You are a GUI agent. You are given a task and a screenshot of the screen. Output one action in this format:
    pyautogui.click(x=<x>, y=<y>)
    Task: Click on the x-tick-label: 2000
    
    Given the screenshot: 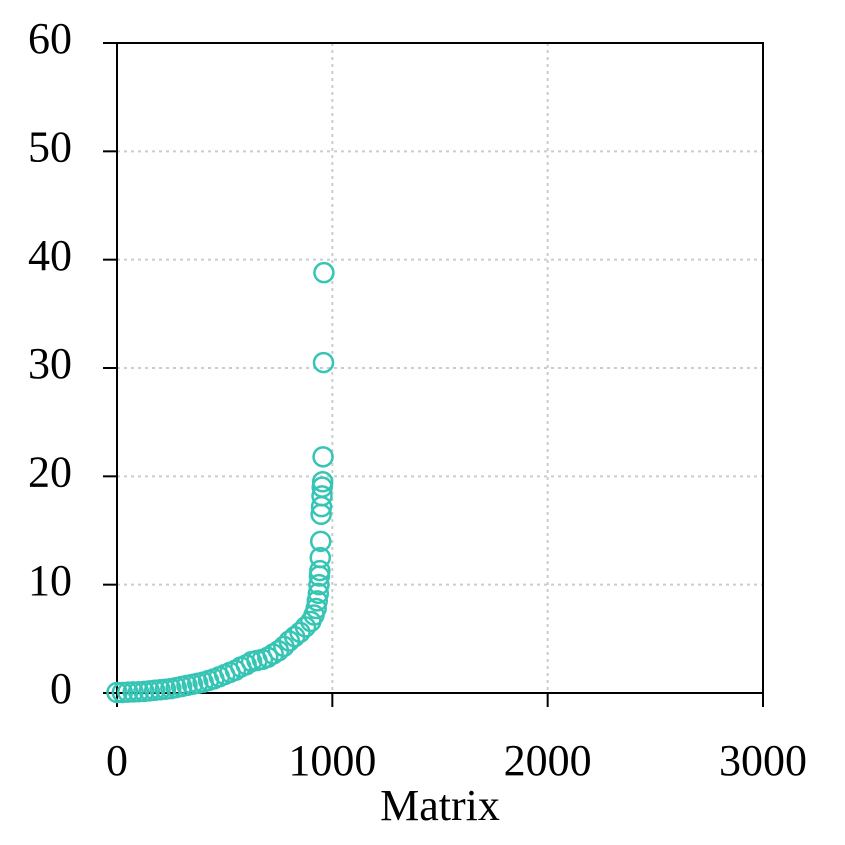 What is the action you would take?
    pyautogui.click(x=548, y=760)
    